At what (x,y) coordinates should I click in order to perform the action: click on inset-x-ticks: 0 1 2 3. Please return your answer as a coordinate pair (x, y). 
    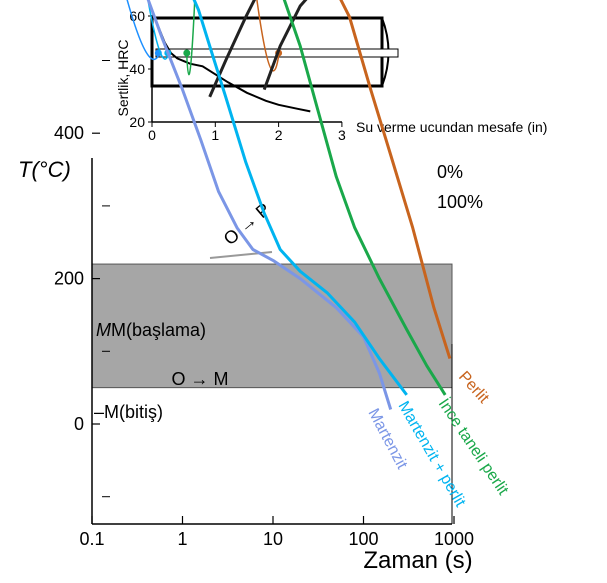
    Looking at the image, I should click on (247, 132).